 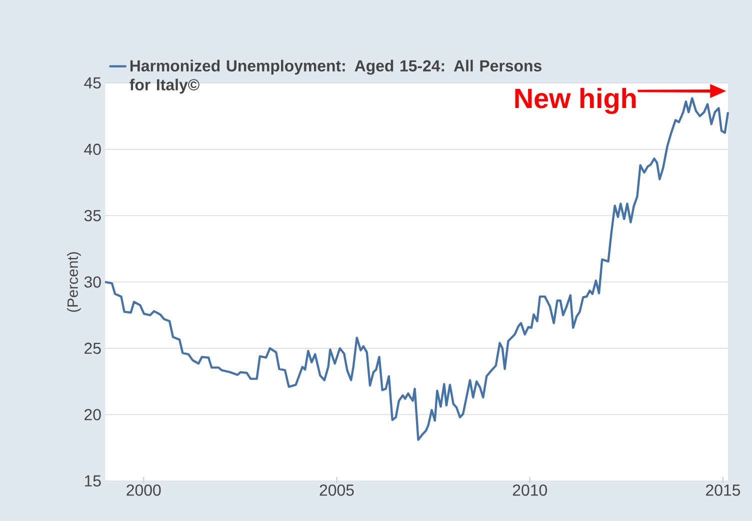 What do you see at coordinates (337, 490) in the screenshot?
I see `x-tick-label: 2005` at bounding box center [337, 490].